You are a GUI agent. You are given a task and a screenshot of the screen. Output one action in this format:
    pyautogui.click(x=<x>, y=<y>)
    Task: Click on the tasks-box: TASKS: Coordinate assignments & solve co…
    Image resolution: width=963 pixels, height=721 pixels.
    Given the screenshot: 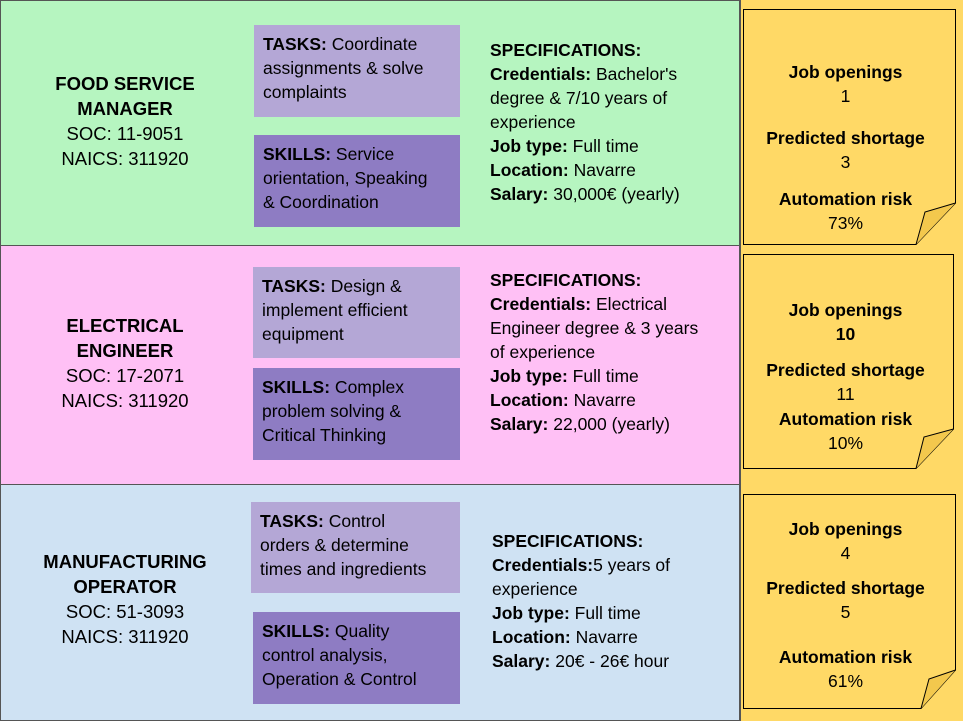 What is the action you would take?
    pyautogui.click(x=357, y=71)
    